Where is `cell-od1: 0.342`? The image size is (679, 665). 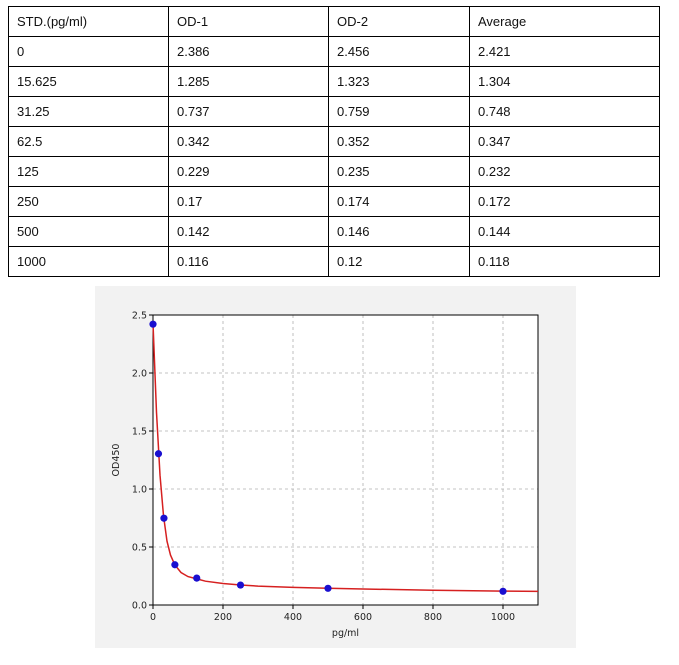
cell-od1: 0.342 is located at coordinates (248, 141).